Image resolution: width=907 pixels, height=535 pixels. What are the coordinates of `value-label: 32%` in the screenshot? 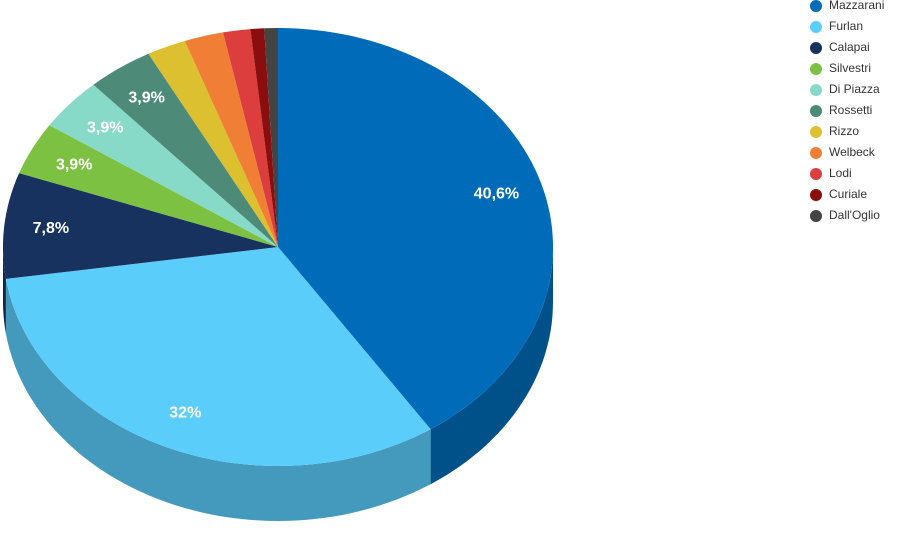 It's located at (185, 412).